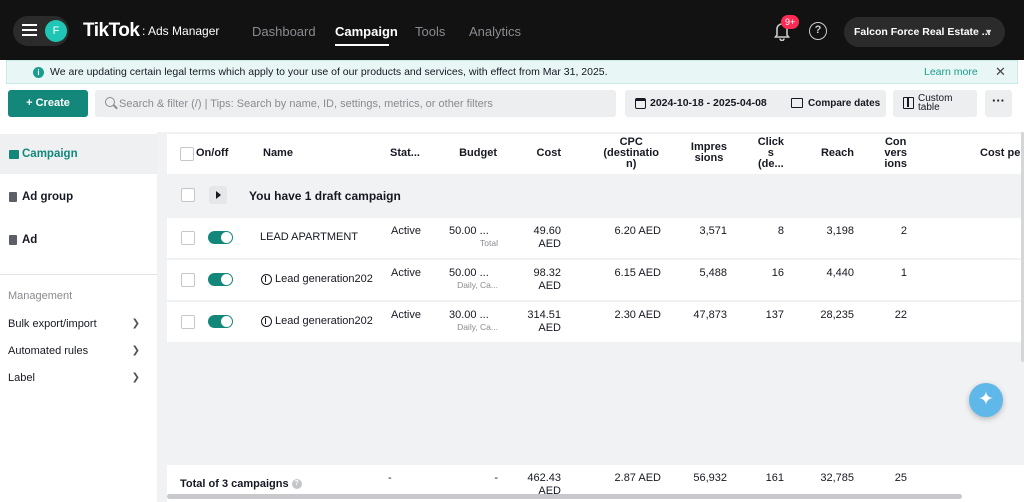  What do you see at coordinates (366, 31) in the screenshot?
I see `nav-campaign: Campaign` at bounding box center [366, 31].